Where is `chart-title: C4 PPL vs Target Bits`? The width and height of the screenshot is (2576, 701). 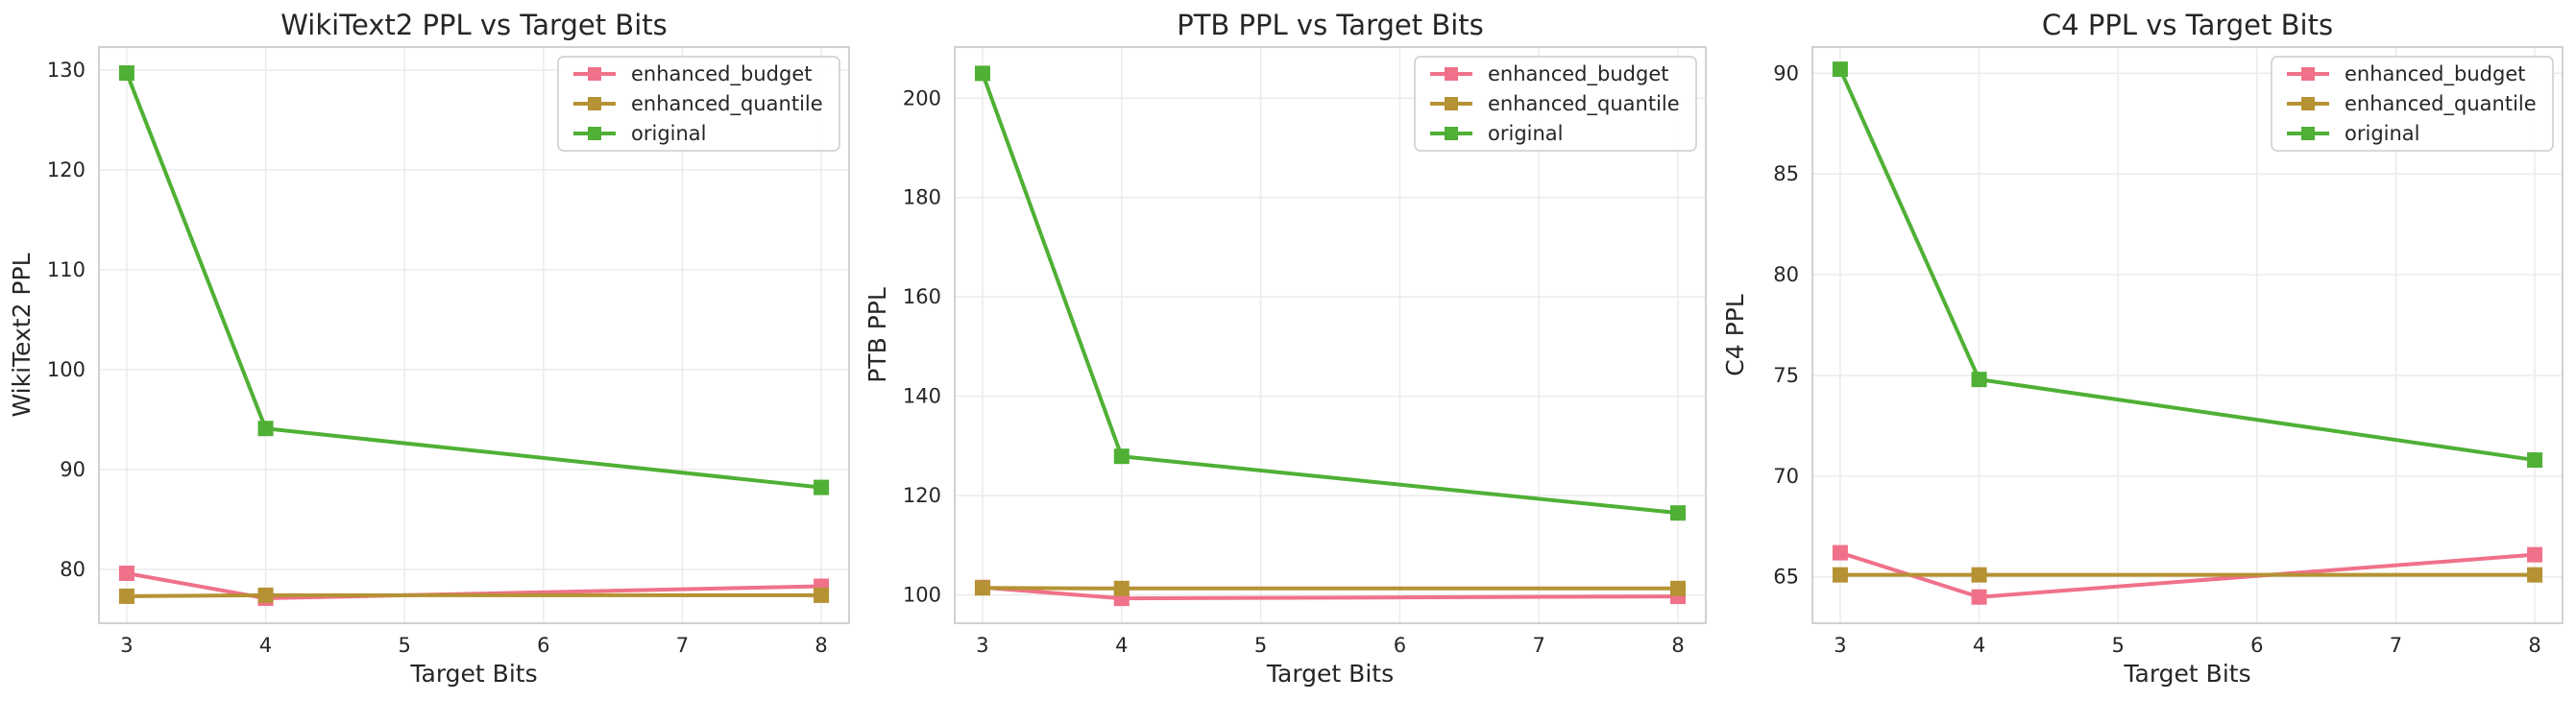
chart-title: C4 PPL vs Target Bits is located at coordinates (2188, 25).